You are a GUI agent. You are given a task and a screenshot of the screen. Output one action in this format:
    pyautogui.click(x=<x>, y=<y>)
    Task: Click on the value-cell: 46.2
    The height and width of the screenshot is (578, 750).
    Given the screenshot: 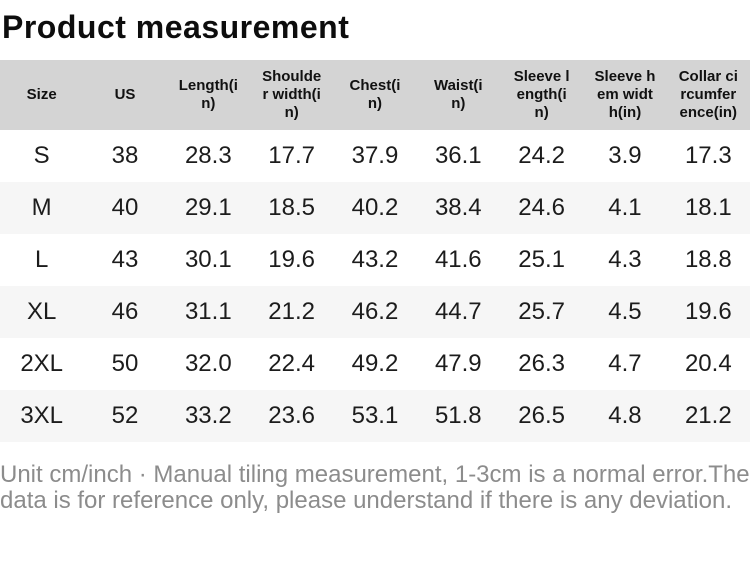 What is the action you would take?
    pyautogui.click(x=375, y=312)
    